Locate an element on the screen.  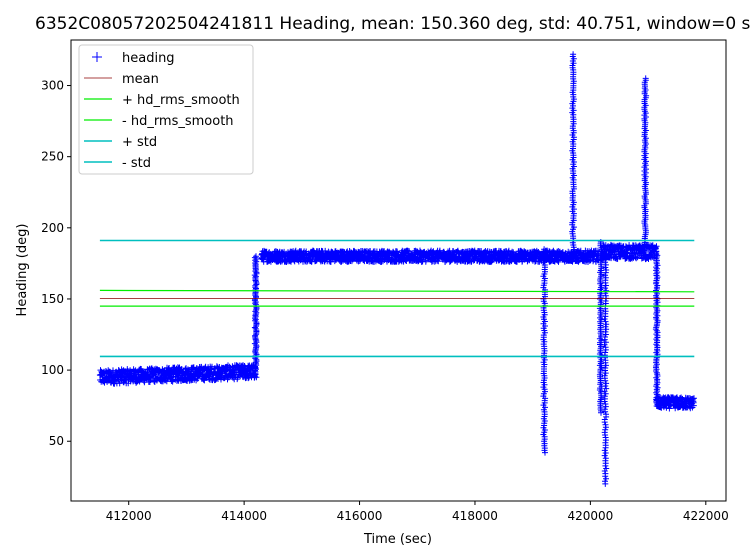
x-tick-label: 420000 is located at coordinates (590, 516).